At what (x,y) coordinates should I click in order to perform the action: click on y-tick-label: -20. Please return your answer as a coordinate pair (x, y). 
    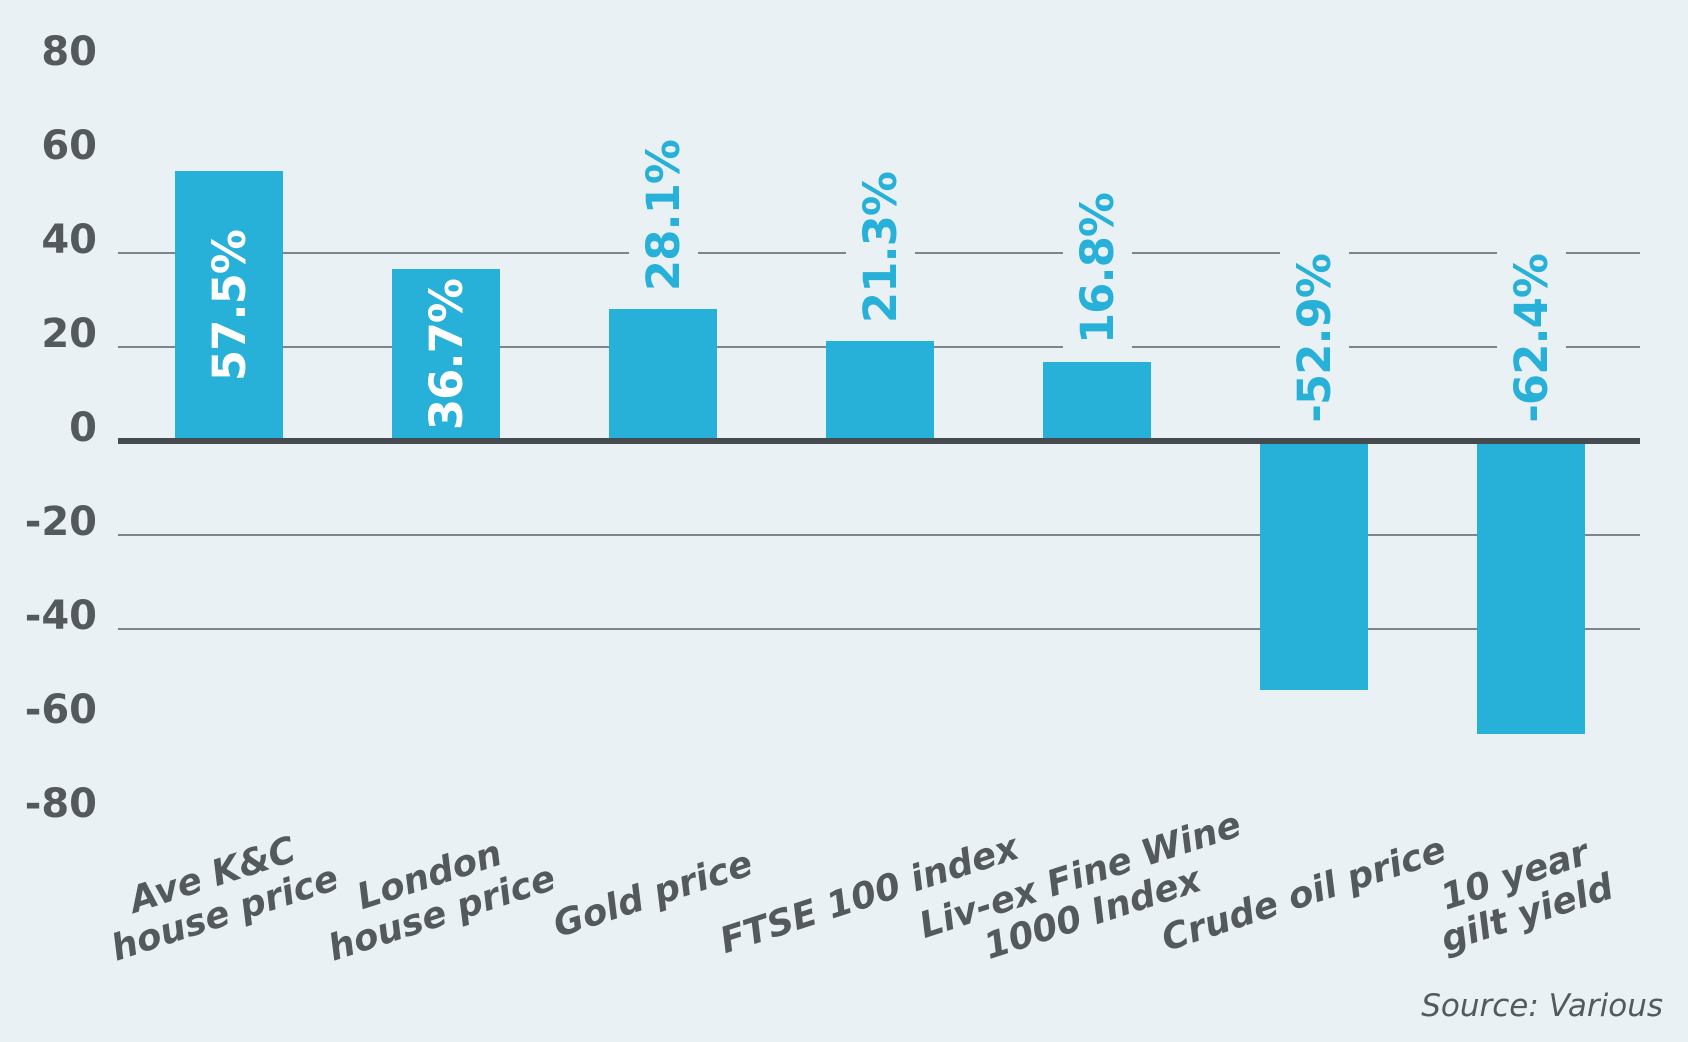
    Looking at the image, I should click on (60, 522).